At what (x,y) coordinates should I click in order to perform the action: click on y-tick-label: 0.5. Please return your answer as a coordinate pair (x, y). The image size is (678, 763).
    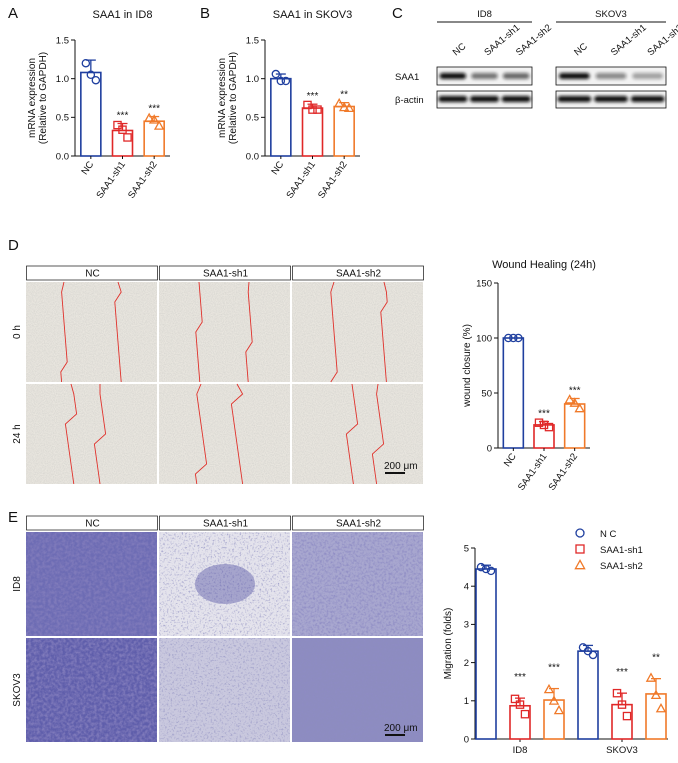
    Looking at the image, I should click on (252, 118).